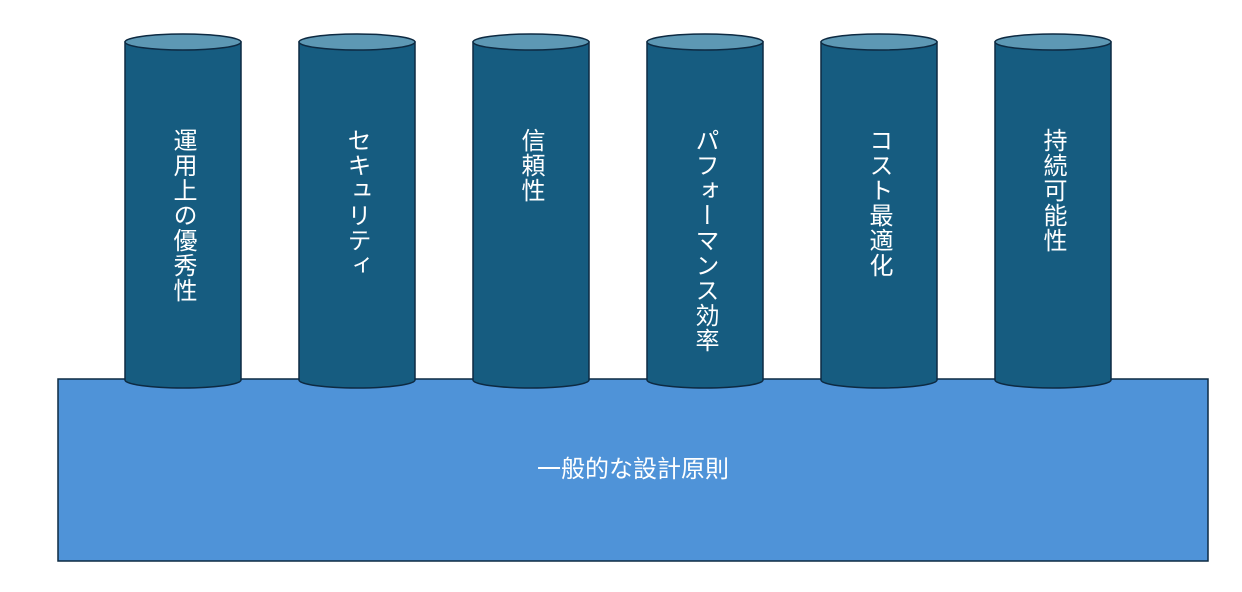 Image resolution: width=1242 pixels, height=592 pixels. I want to click on pillar: セキュリティ, so click(357, 211).